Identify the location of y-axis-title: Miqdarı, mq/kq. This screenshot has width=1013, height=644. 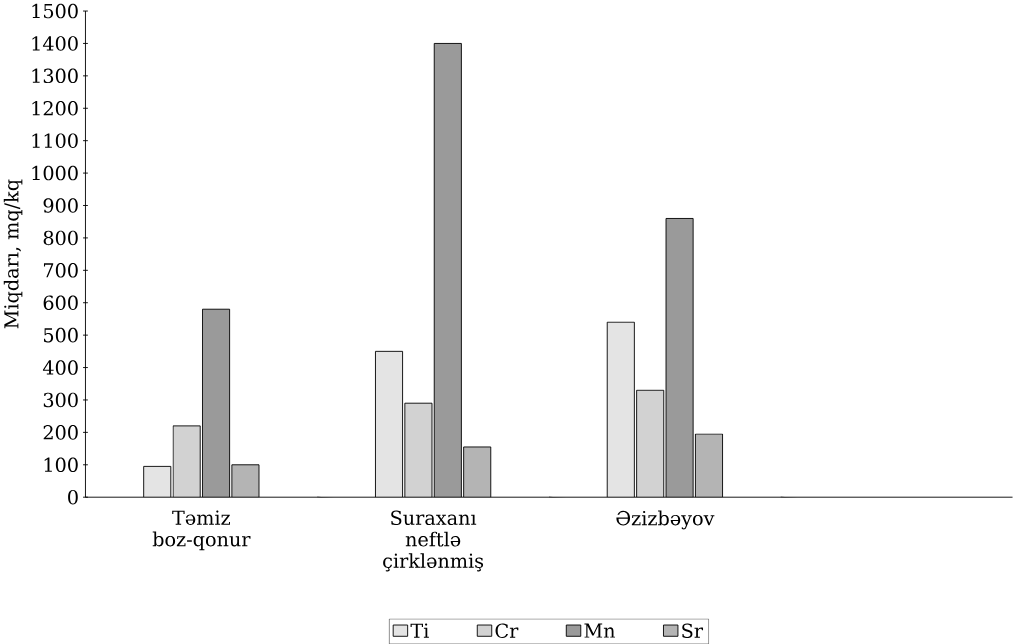
(13, 254).